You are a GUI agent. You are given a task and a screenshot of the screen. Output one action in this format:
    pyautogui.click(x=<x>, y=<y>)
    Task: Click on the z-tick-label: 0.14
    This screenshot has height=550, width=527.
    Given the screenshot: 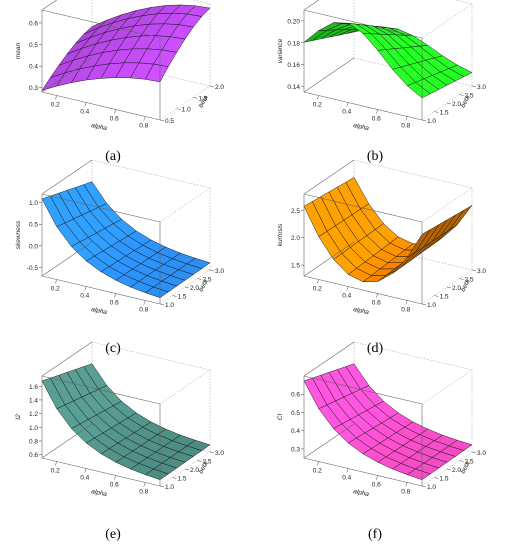 What is the action you would take?
    pyautogui.click(x=293, y=87)
    